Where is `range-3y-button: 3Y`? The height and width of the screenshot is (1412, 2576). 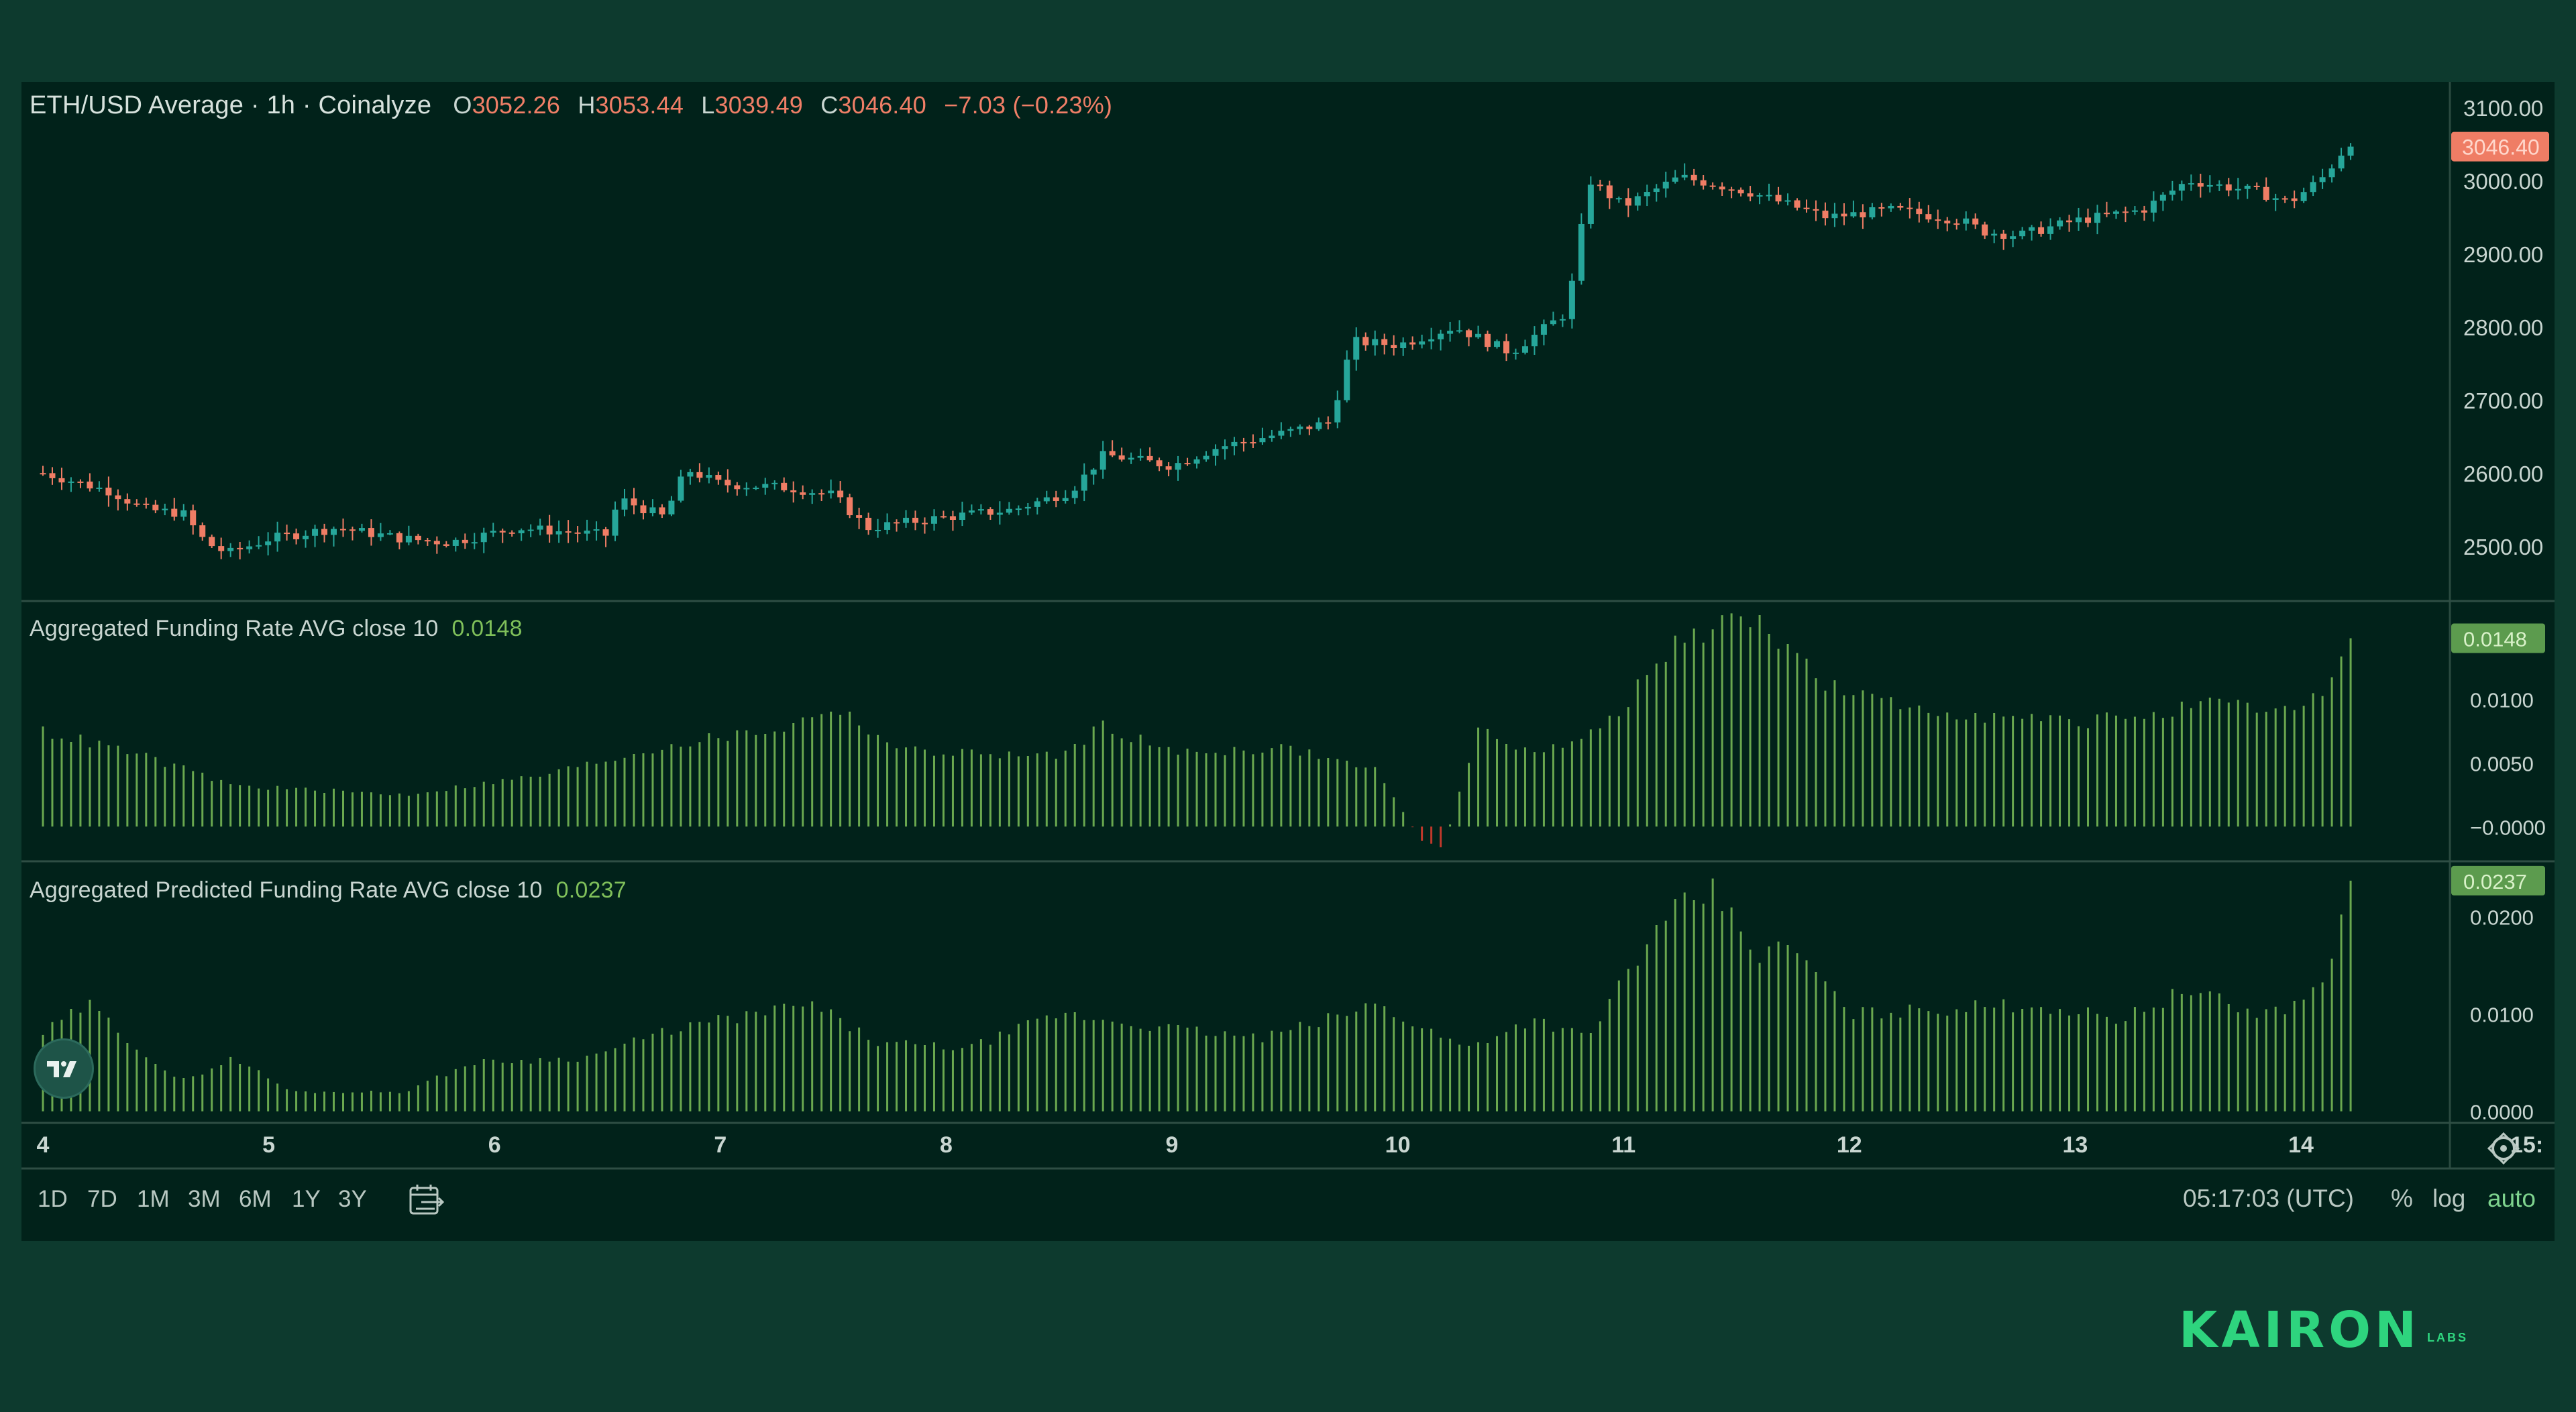
range-3y-button: 3Y is located at coordinates (352, 1199).